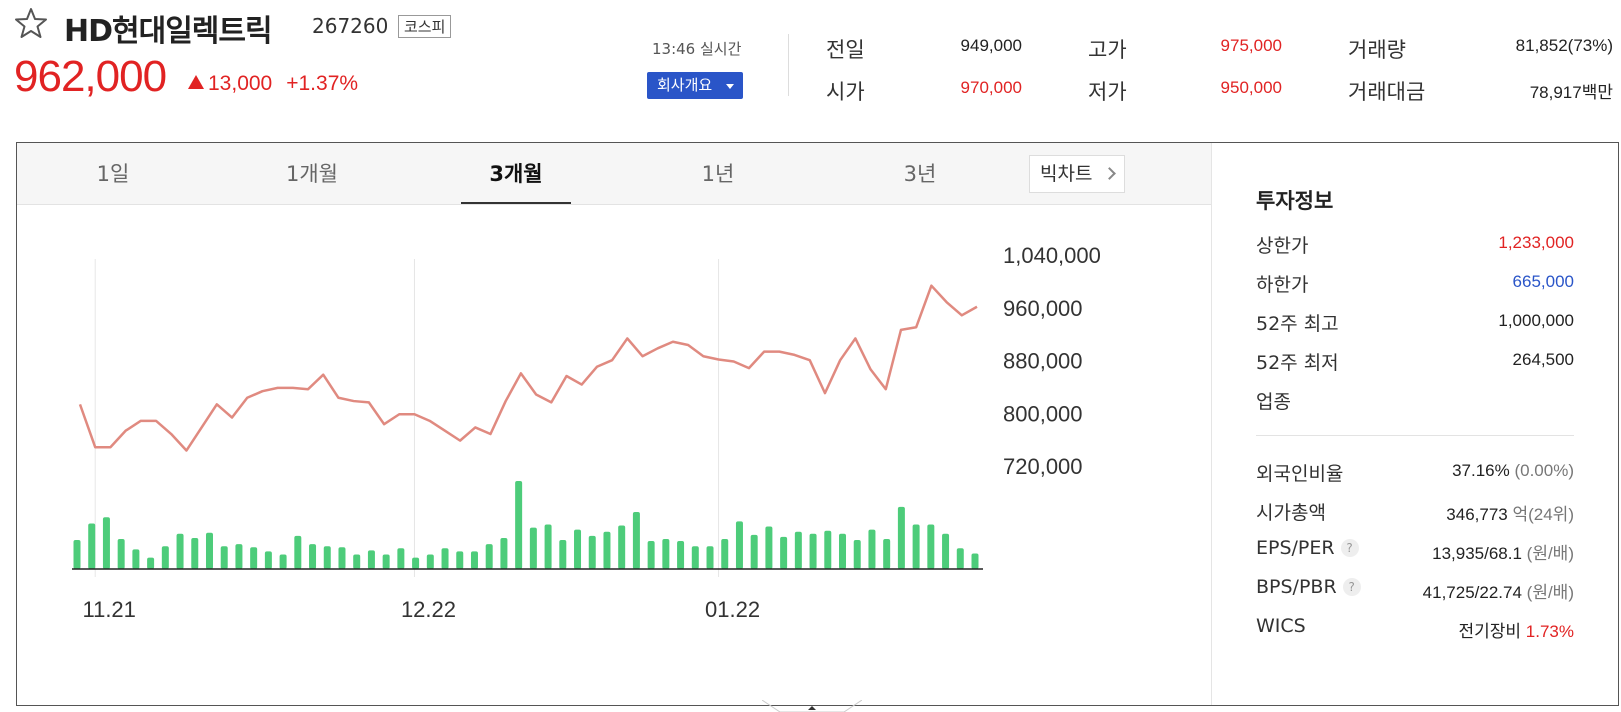  I want to click on favorite-star-icon, so click(31, 23).